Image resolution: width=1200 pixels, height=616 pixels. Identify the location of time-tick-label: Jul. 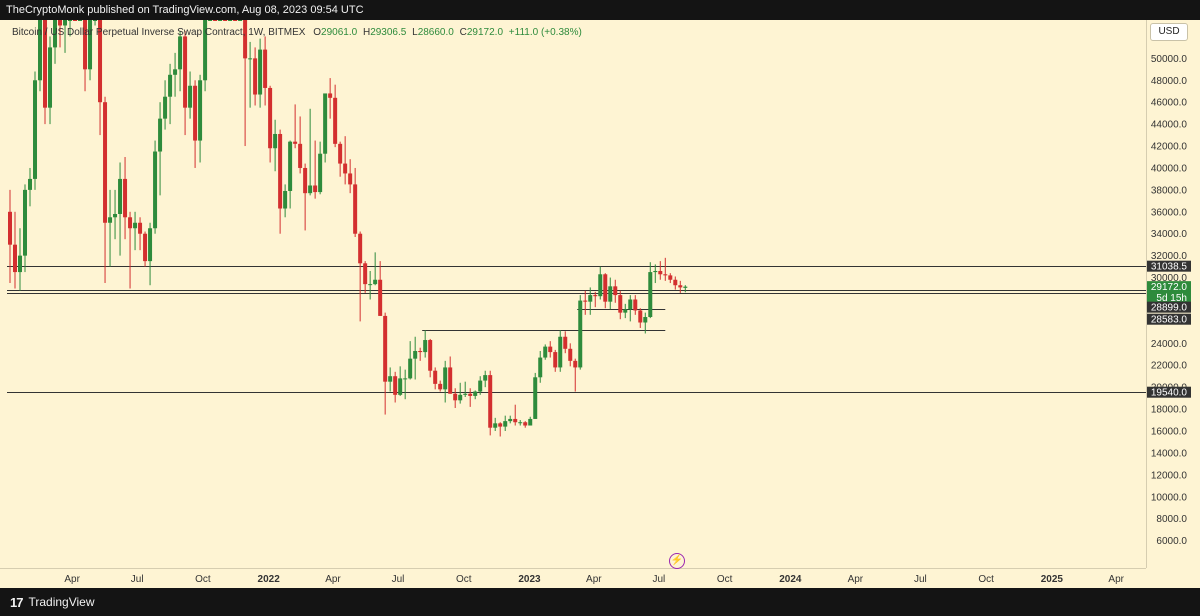
(658, 579).